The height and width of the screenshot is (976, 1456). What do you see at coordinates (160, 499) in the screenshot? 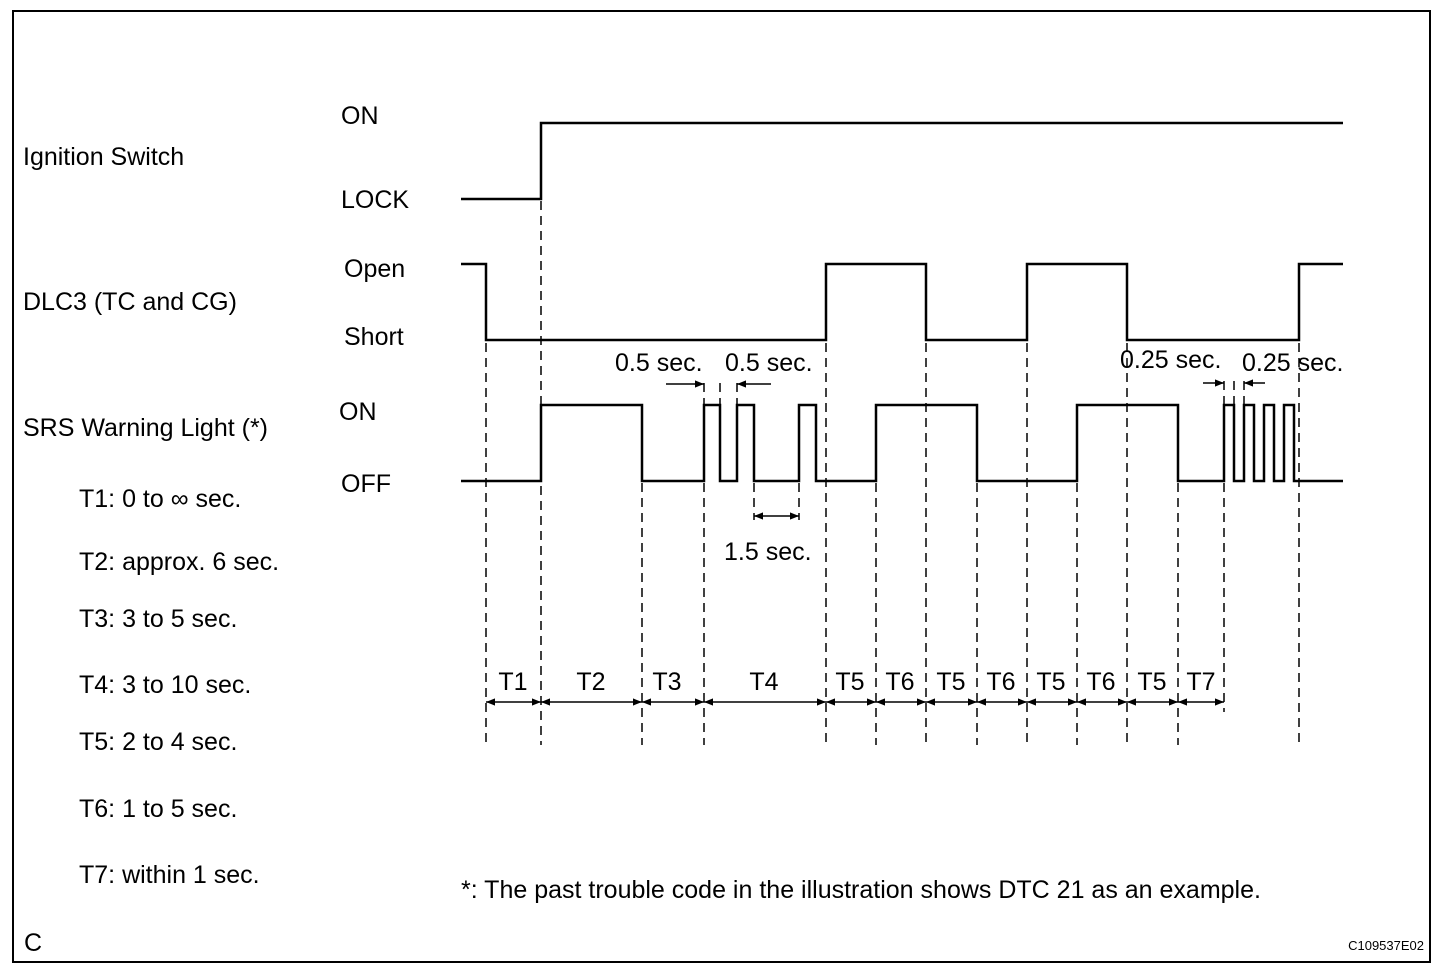
I see `legend-t1: T1: 0 to ∞ sec.` at bounding box center [160, 499].